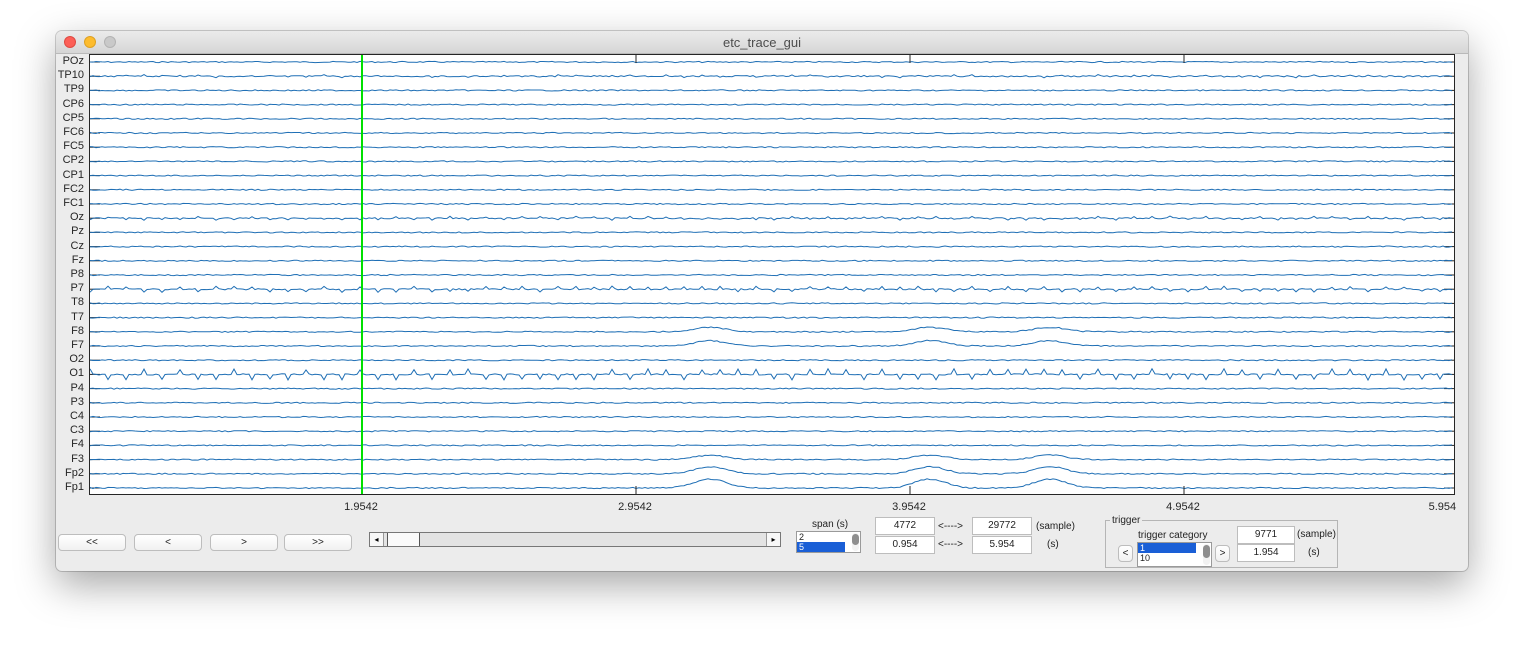  What do you see at coordinates (855, 542) in the screenshot?
I see `span-scrollbar` at bounding box center [855, 542].